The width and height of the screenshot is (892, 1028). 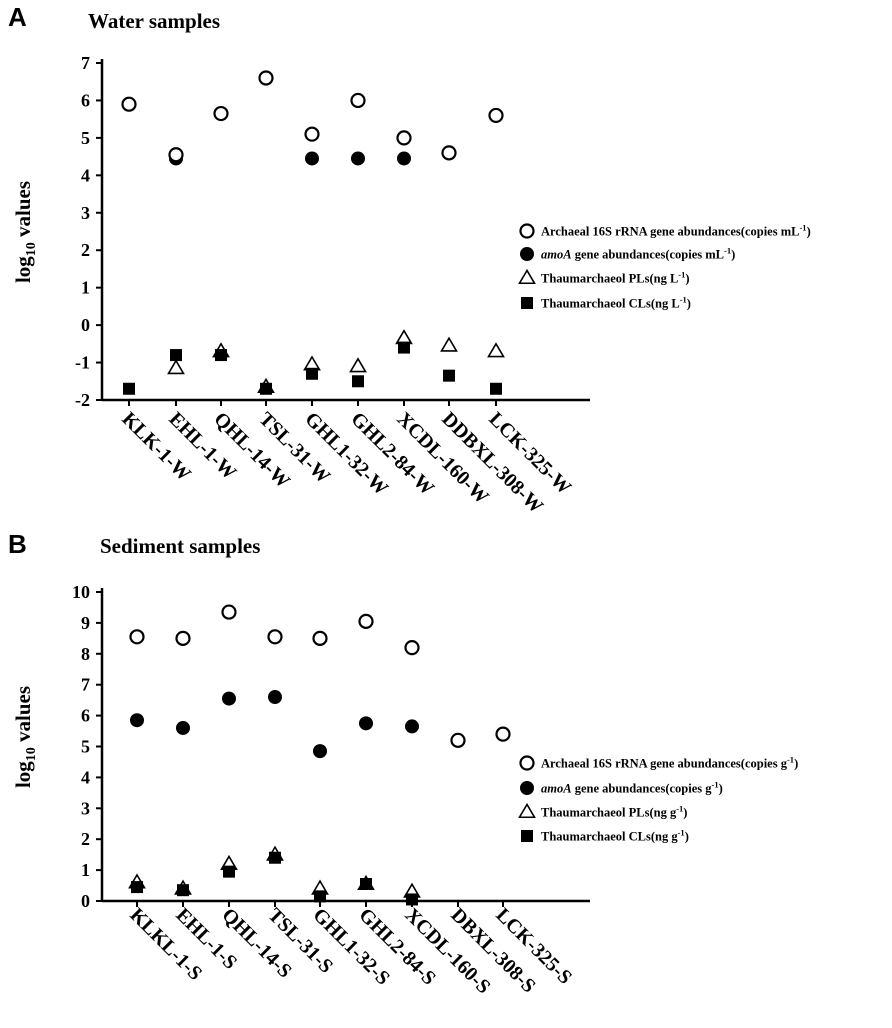 What do you see at coordinates (638, 254) in the screenshot?
I see `legend-label: amoA gene abundances(copies mL-1)` at bounding box center [638, 254].